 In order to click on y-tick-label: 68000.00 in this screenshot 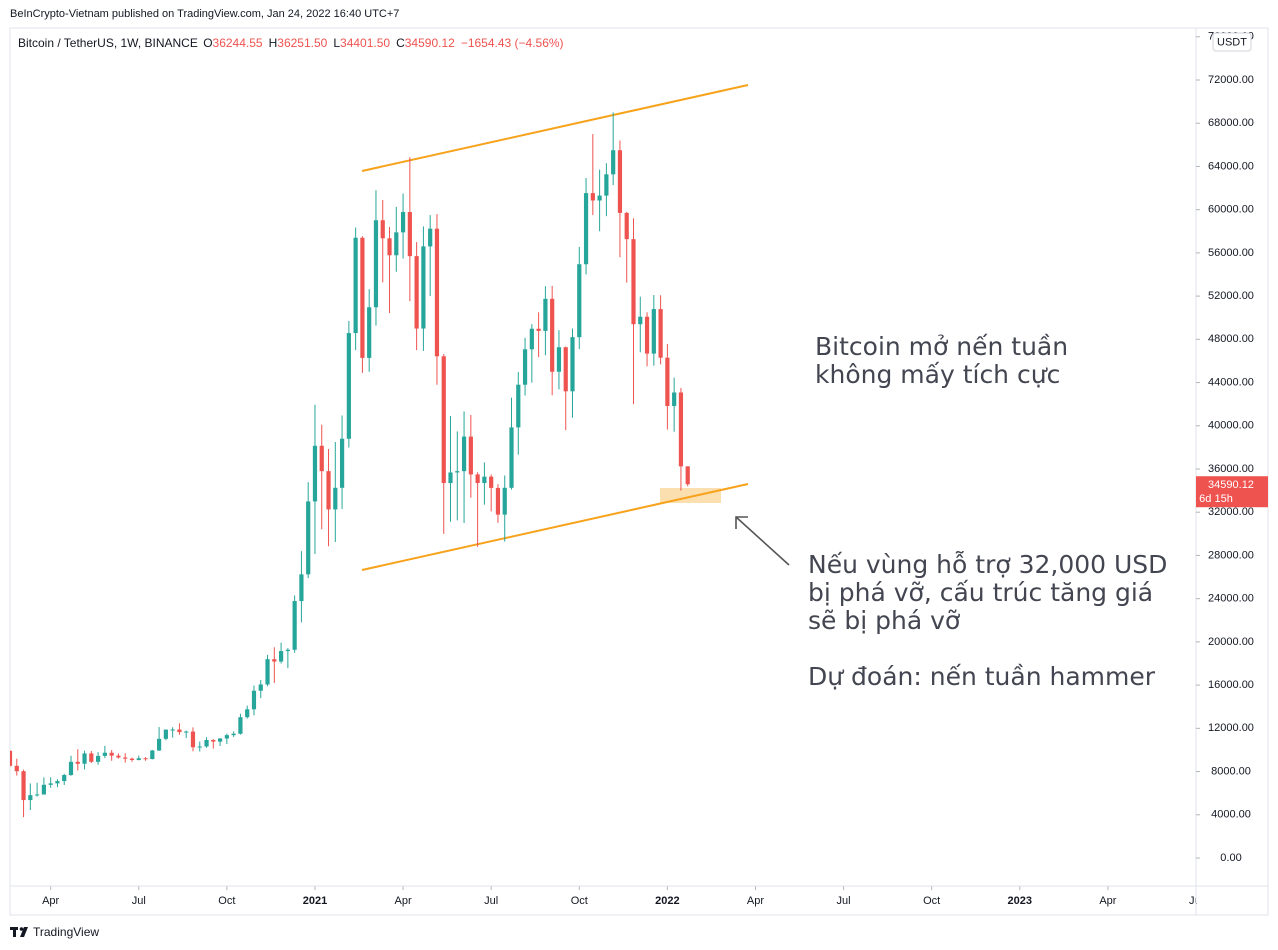, I will do `click(1231, 123)`.